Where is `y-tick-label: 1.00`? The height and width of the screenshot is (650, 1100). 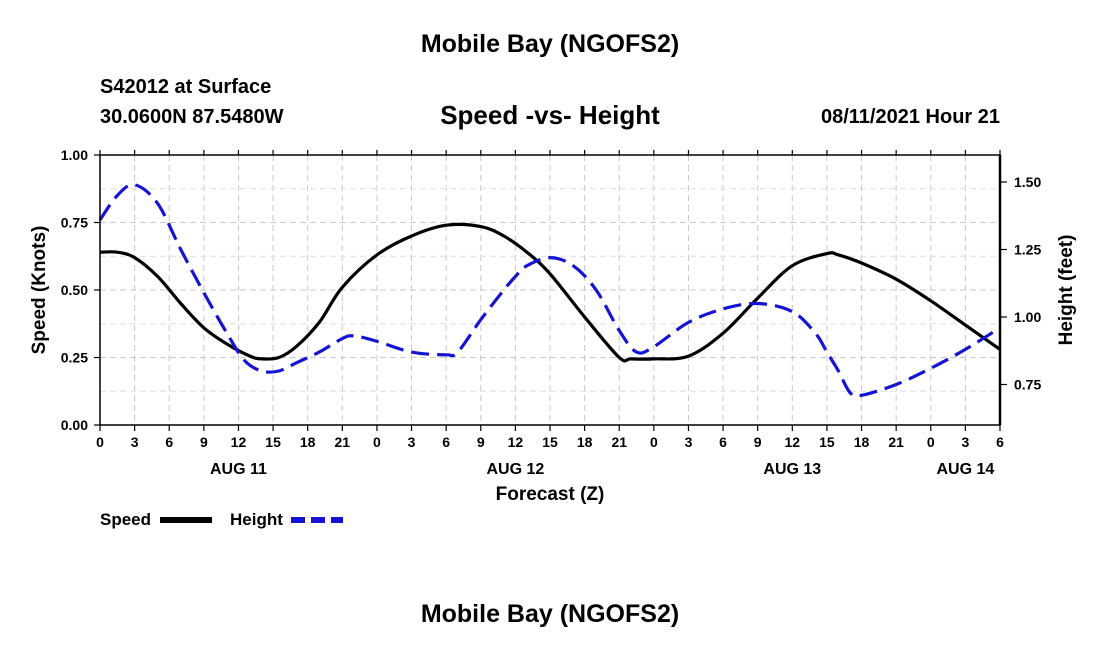 y-tick-label: 1.00 is located at coordinates (74, 155).